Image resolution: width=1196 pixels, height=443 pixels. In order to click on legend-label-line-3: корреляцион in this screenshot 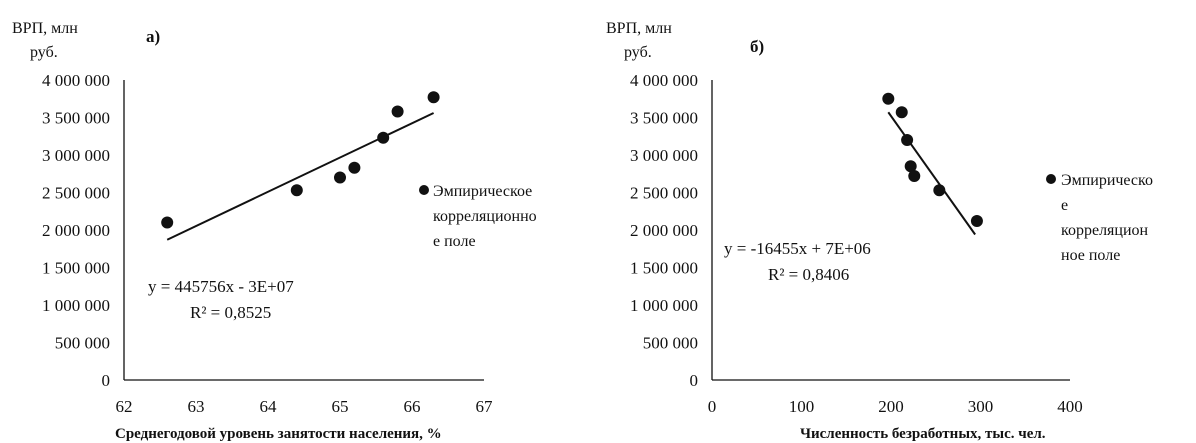, I will do `click(1105, 230)`.